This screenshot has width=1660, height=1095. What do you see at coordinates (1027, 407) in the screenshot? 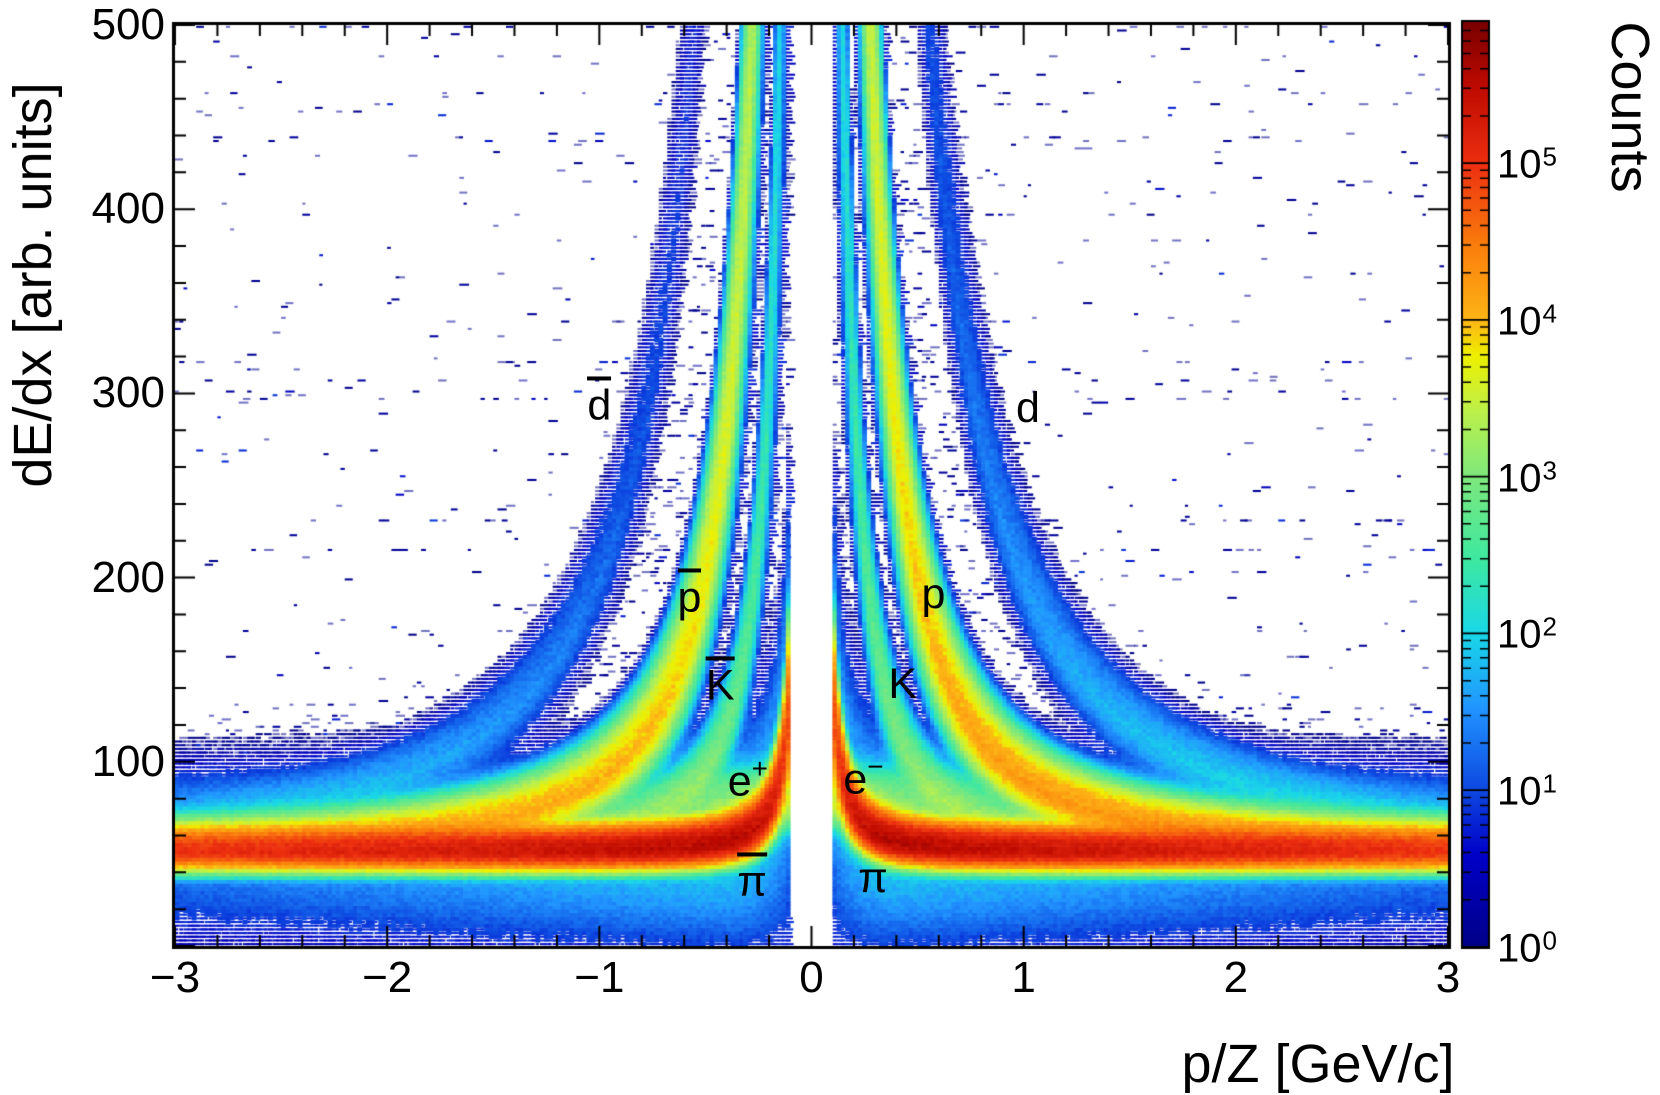
I see `particle-label-d: d` at bounding box center [1027, 407].